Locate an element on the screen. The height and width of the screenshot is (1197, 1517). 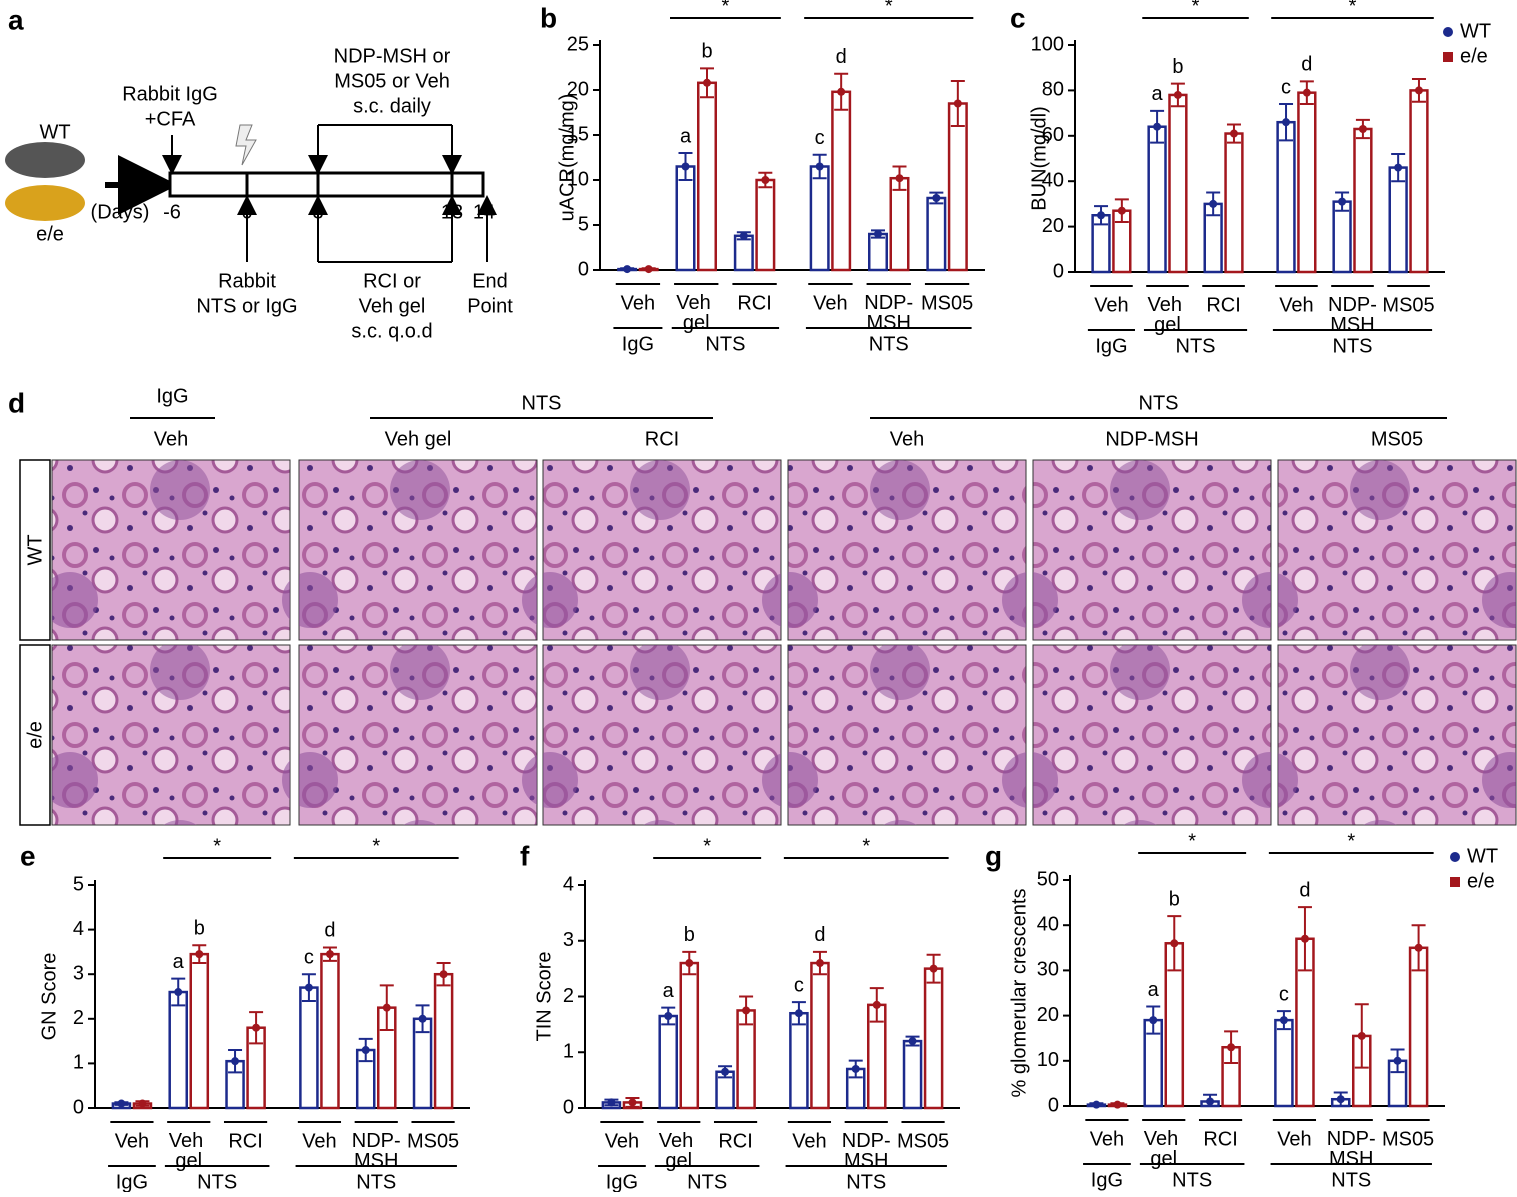
legend-label: e/e is located at coordinates (1474, 56).